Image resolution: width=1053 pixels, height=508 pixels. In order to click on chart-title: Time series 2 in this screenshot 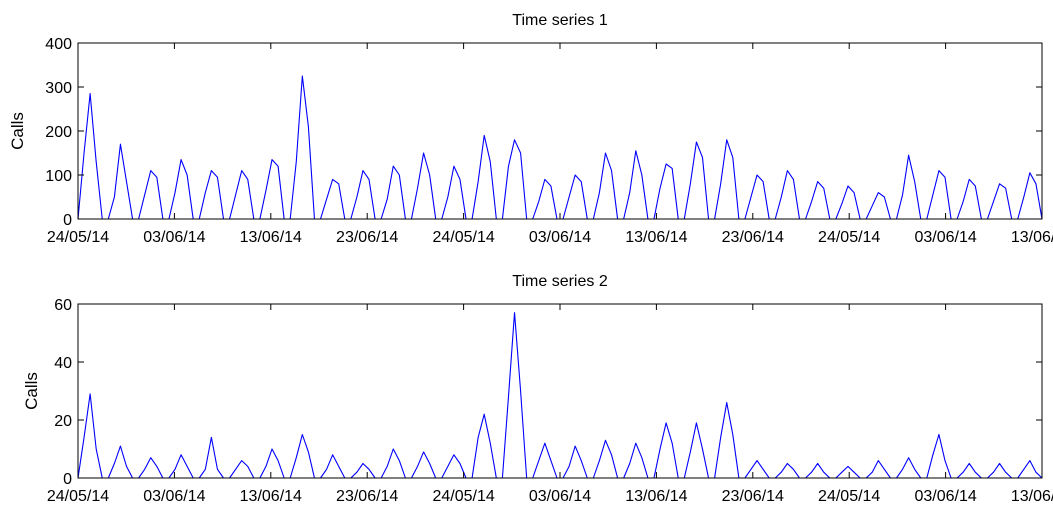, I will do `click(560, 281)`.